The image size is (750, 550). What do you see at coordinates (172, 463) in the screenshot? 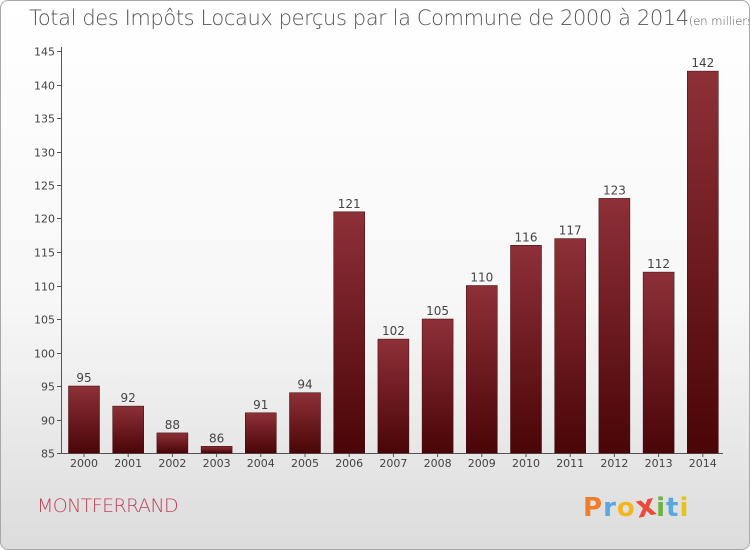
I see `x-tick-label: 2002` at bounding box center [172, 463].